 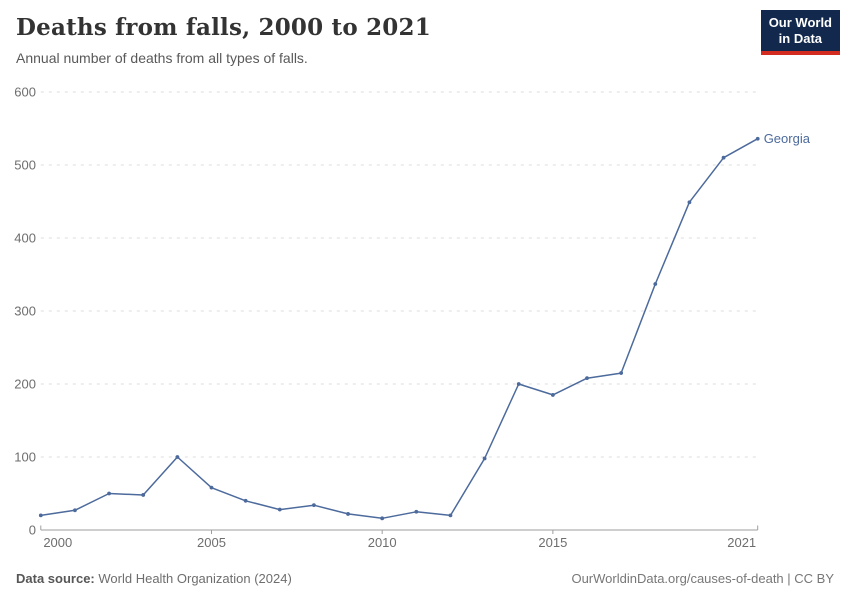 I want to click on y-tick-label-400: 400, so click(x=25, y=238).